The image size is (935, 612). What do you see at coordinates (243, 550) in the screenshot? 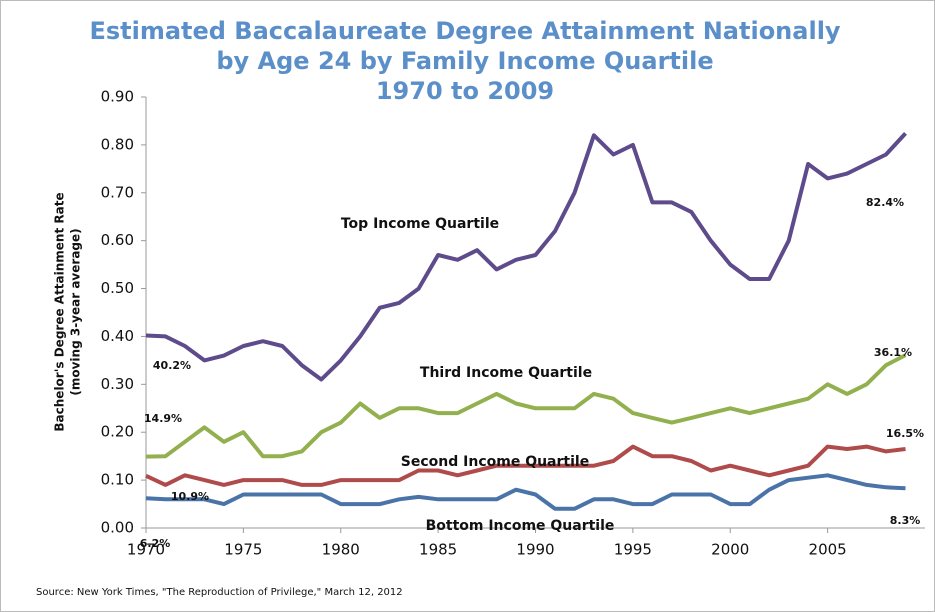
I see `x-tick-label: 1975` at bounding box center [243, 550].